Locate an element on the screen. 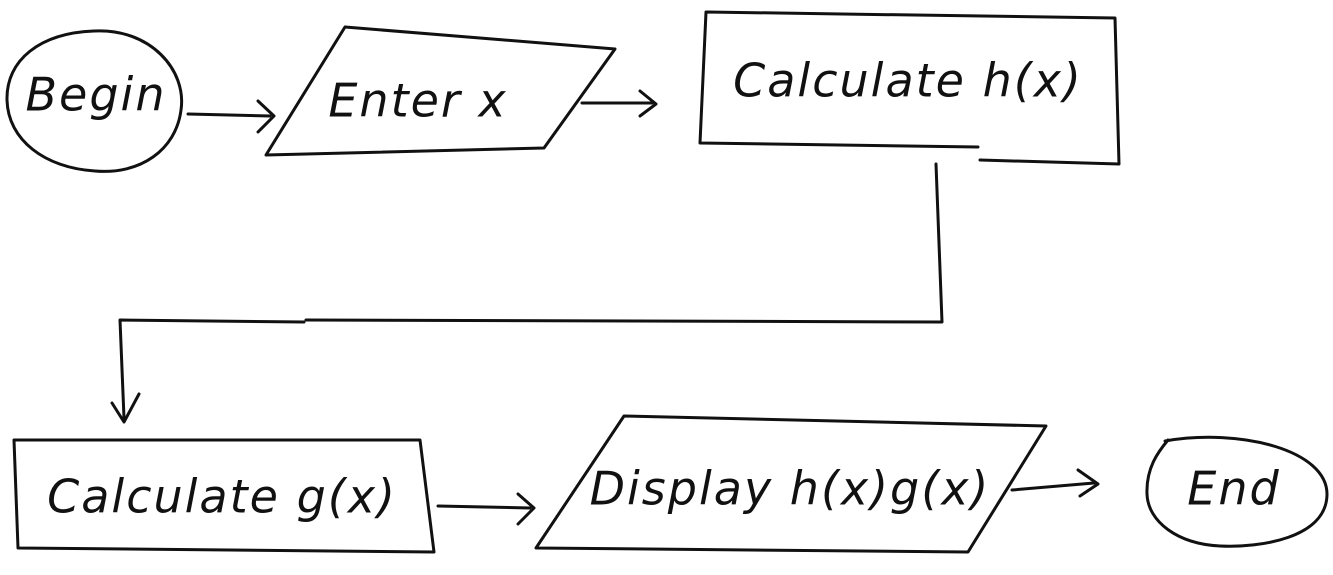 The image size is (1333, 575). end-oval is located at coordinates (1237, 491).